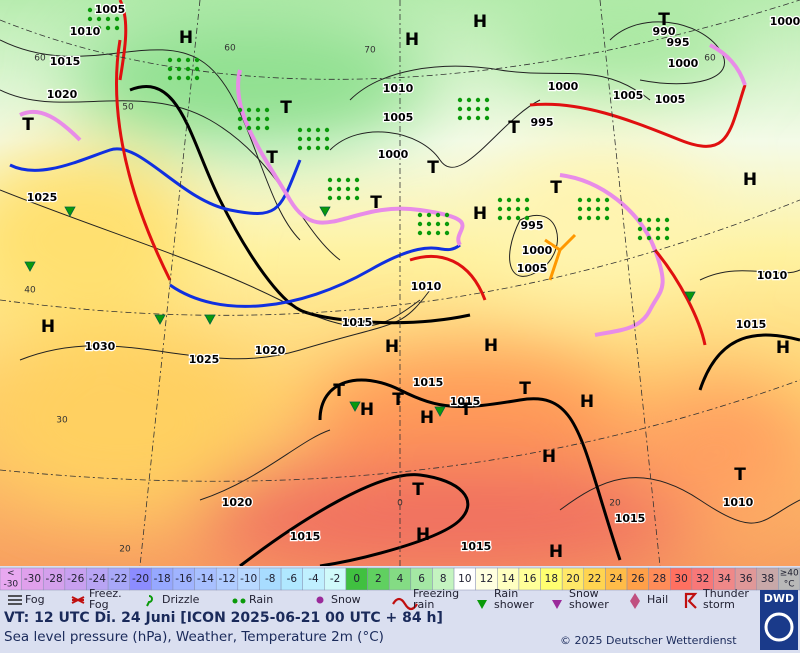 Image resolution: width=800 pixels, height=653 pixels. I want to click on scale-label: -8, so click(270, 579).